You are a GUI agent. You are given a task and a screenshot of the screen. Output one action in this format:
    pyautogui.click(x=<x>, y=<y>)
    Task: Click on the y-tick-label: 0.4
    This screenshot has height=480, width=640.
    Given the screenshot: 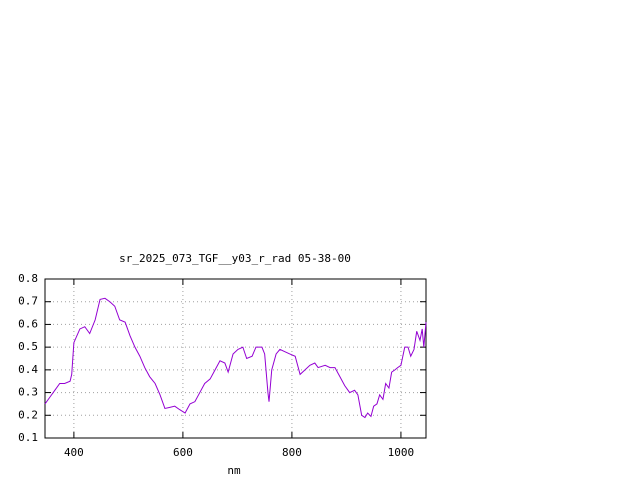 What is the action you would take?
    pyautogui.click(x=28, y=369)
    